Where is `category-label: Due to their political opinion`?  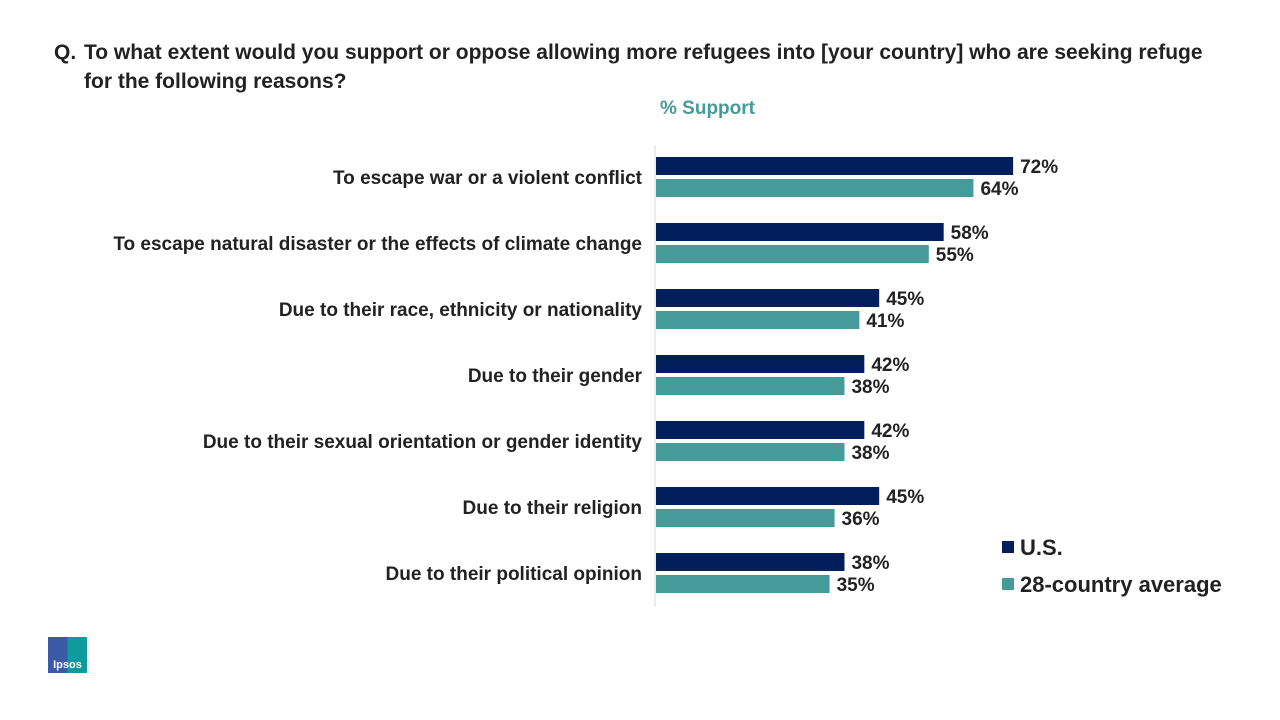 category-label: Due to their political opinion is located at coordinates (514, 574).